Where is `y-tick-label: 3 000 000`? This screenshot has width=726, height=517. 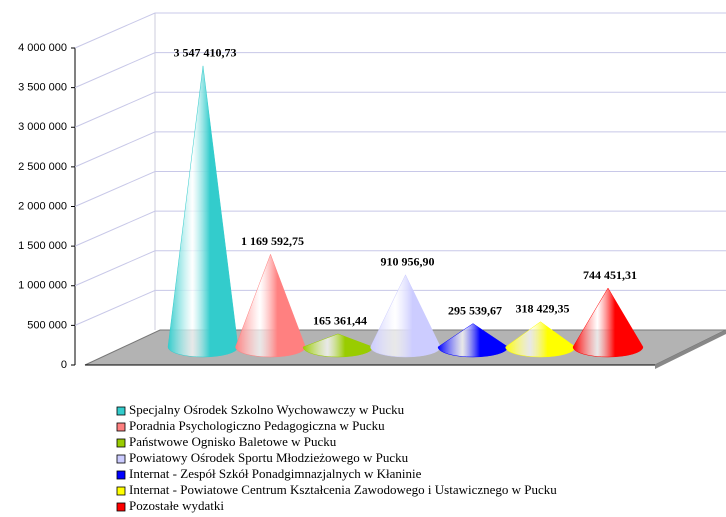
y-tick-label: 3 000 000 is located at coordinates (42, 127).